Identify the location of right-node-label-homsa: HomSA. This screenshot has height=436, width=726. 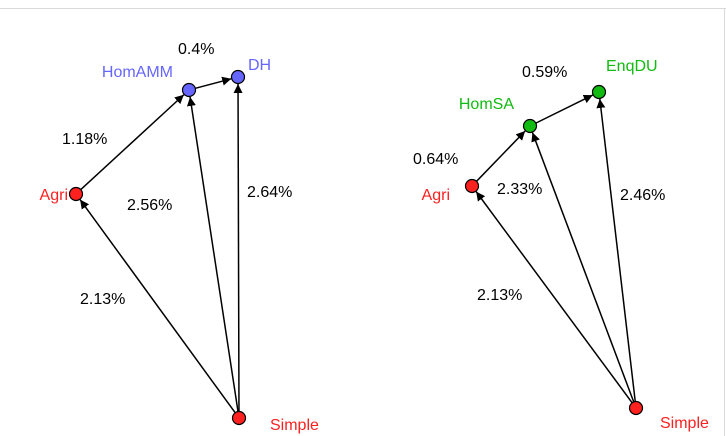
(486, 104).